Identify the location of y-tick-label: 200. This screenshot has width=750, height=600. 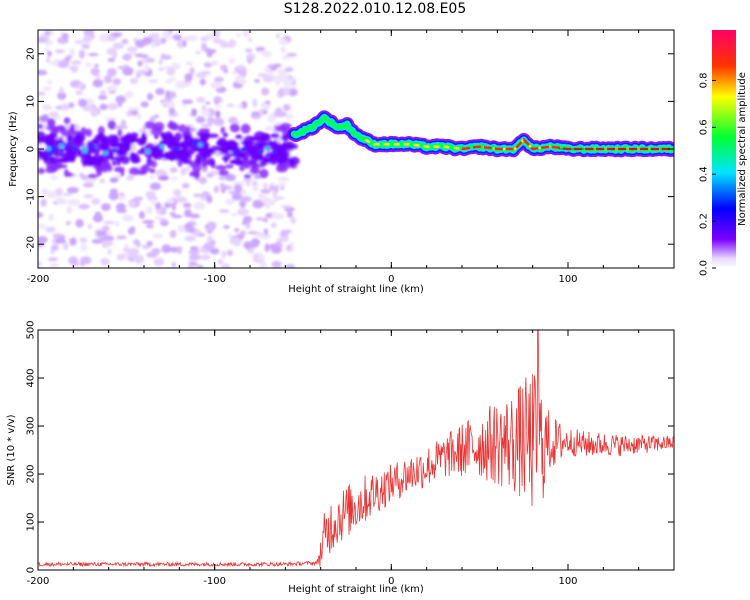
(31, 473).